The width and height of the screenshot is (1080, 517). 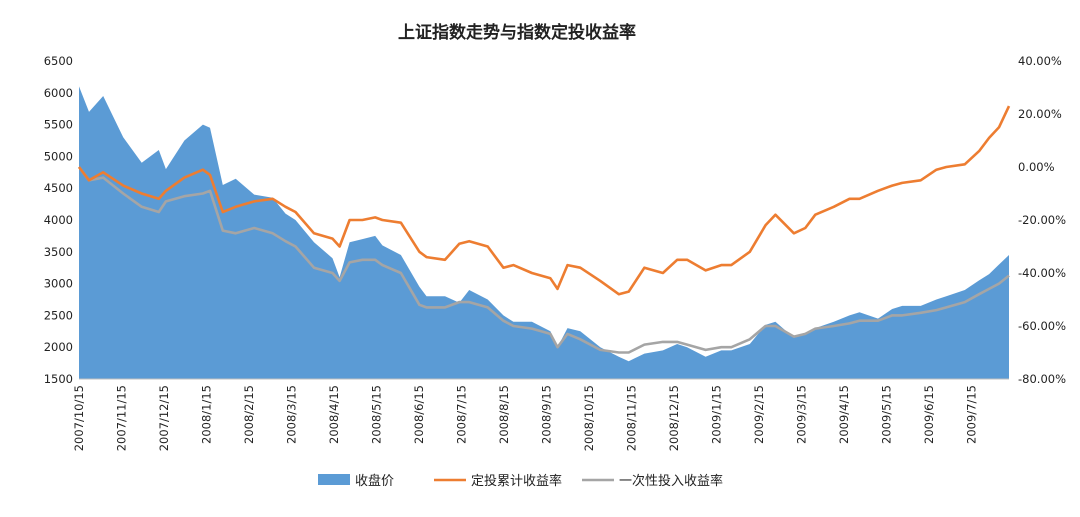 I want to click on x-axis-tick-label: 2009/2/15, so click(x=759, y=414).